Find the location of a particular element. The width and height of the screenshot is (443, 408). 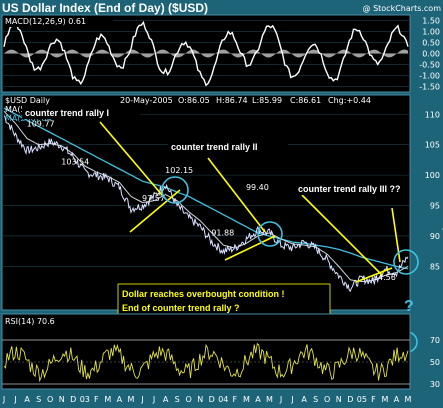

daily-label: $USD Daily is located at coordinates (27, 100).